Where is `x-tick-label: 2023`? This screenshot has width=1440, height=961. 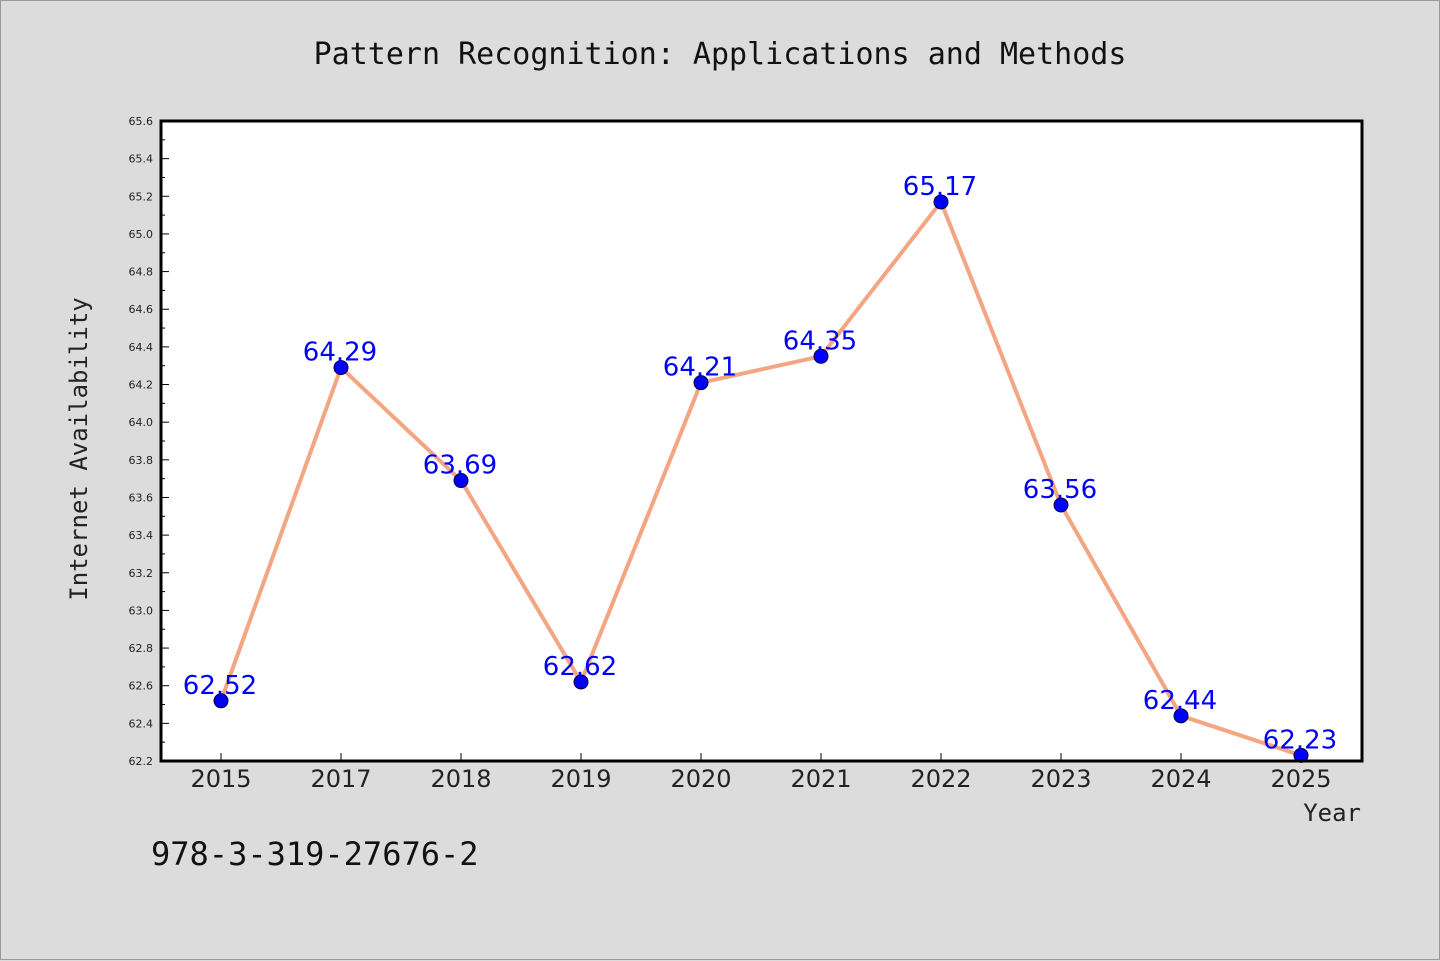 x-tick-label: 2023 is located at coordinates (1060, 779).